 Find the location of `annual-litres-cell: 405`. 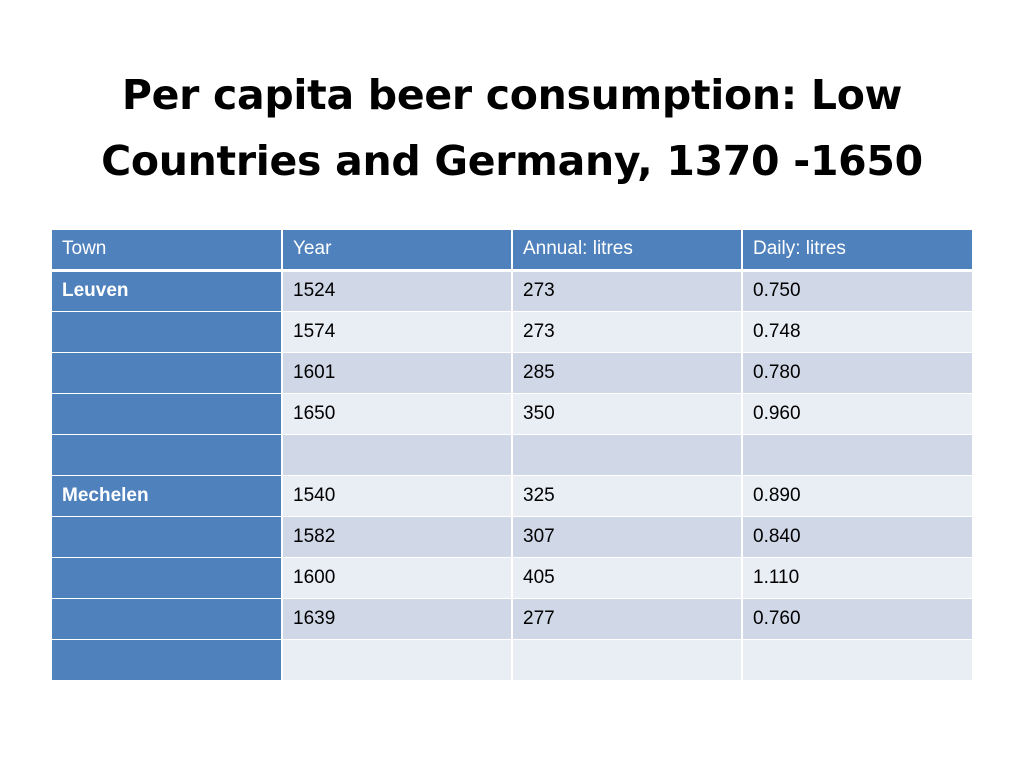

annual-litres-cell: 405 is located at coordinates (627, 578).